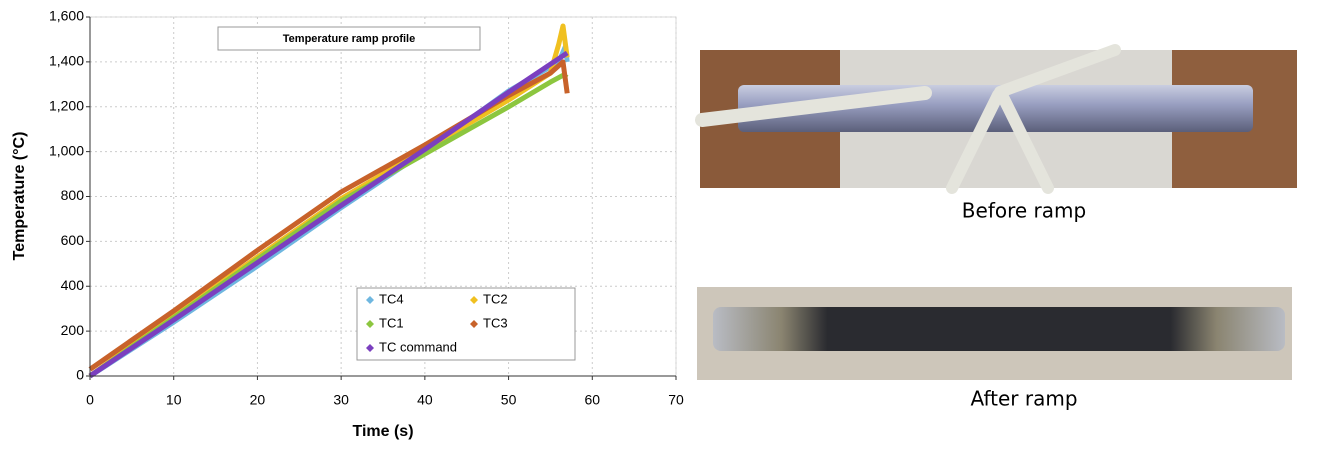 This screenshot has height=450, width=1332. What do you see at coordinates (19, 196) in the screenshot?
I see `y-axis-label: Temperature (°C)` at bounding box center [19, 196].